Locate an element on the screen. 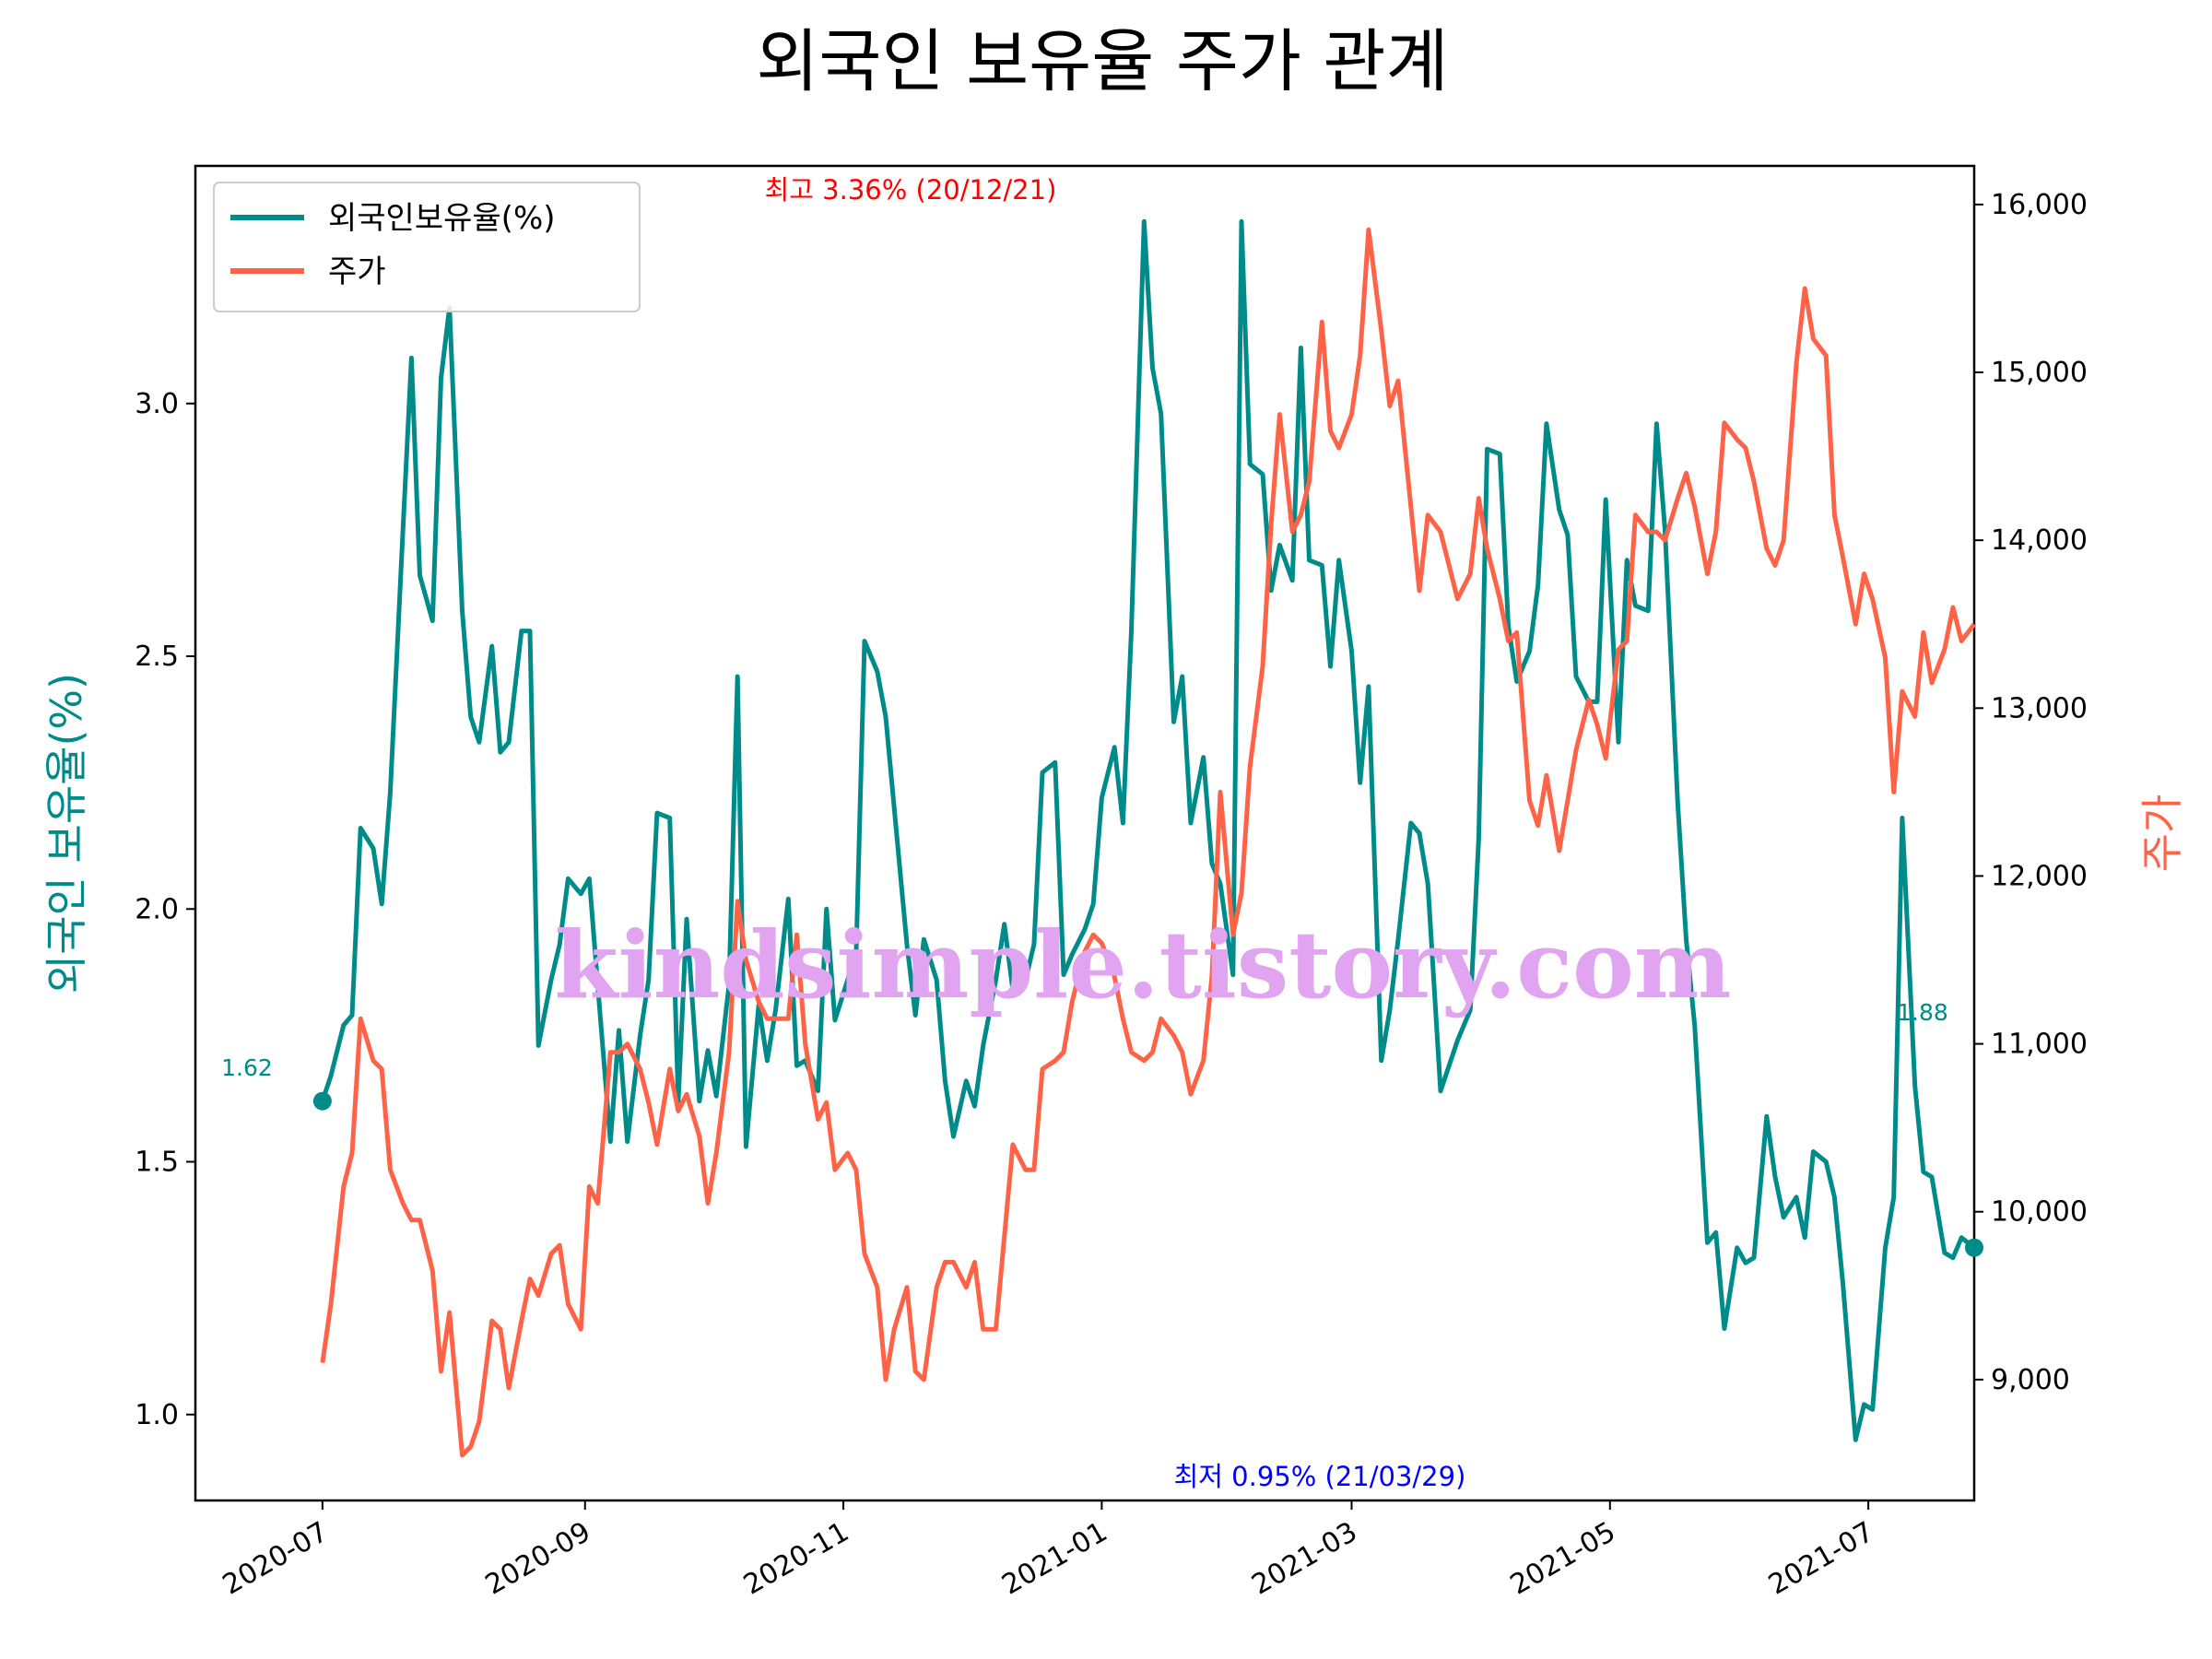 The image size is (2212, 1659). left-y-axis: 1.0 1.5 2.0 2.5 3.0 is located at coordinates (165, 909).